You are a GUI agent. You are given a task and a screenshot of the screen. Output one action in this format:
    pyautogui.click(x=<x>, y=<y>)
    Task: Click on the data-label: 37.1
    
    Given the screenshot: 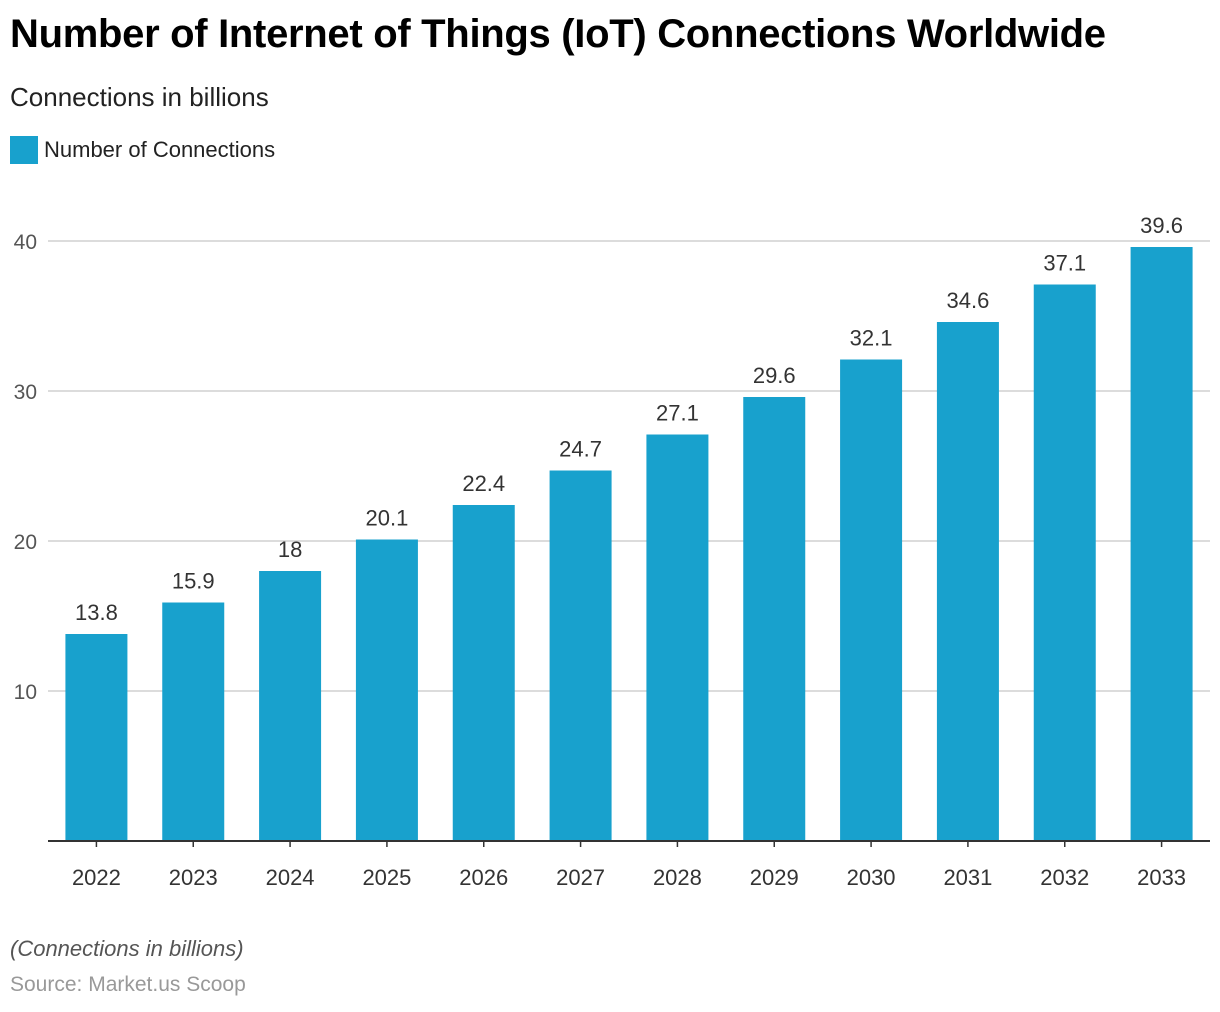 What is the action you would take?
    pyautogui.click(x=1064, y=263)
    